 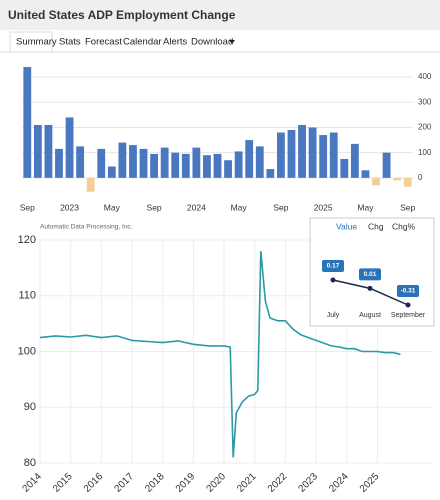 What do you see at coordinates (425, 101) in the screenshot?
I see `y-tick-label: 300` at bounding box center [425, 101].